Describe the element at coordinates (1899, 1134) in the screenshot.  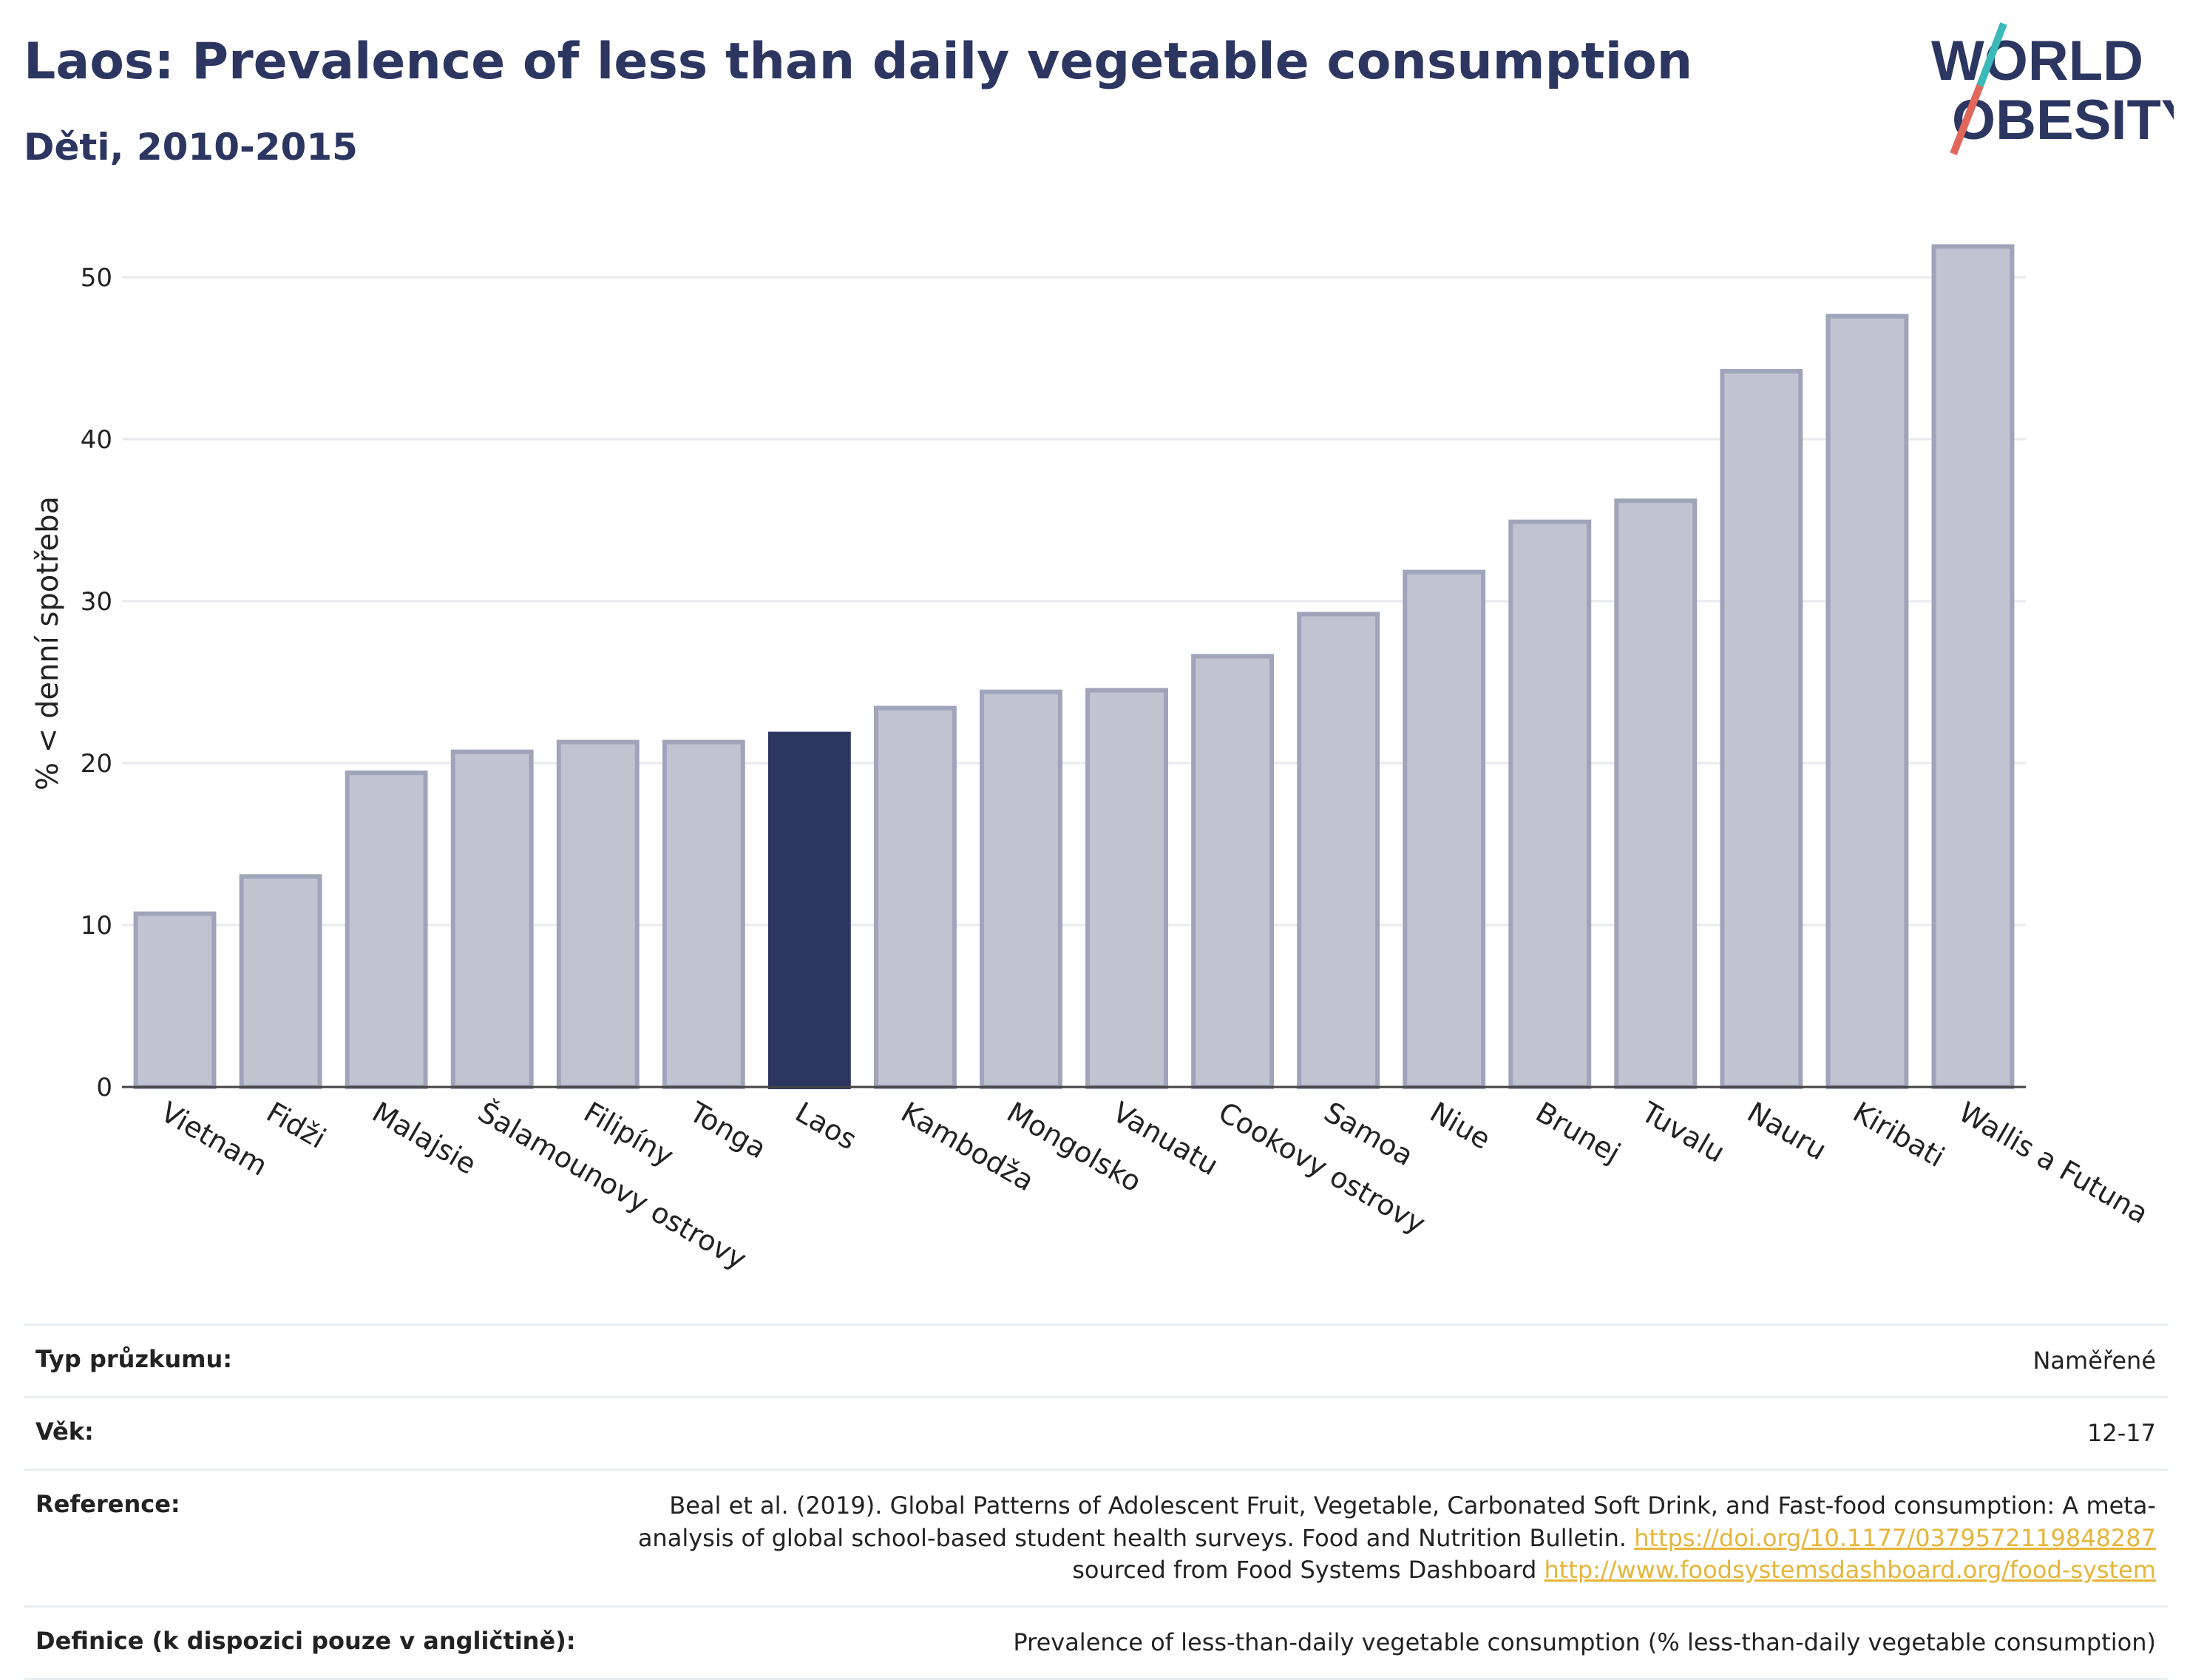
I see `x-tick-label: Kiribati` at that location.